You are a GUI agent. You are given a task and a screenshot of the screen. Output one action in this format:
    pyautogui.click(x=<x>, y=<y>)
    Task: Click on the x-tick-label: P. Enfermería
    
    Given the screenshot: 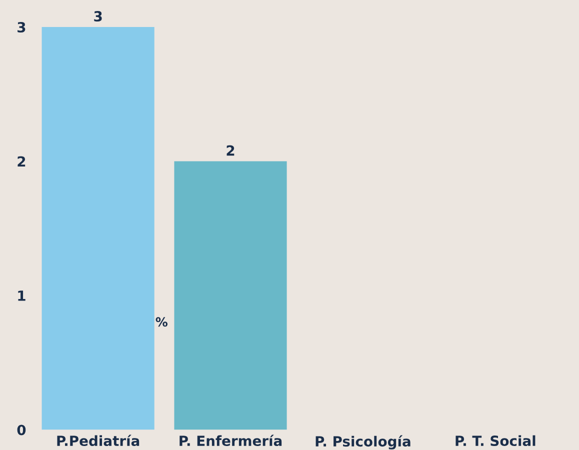 What is the action you would take?
    pyautogui.click(x=231, y=440)
    